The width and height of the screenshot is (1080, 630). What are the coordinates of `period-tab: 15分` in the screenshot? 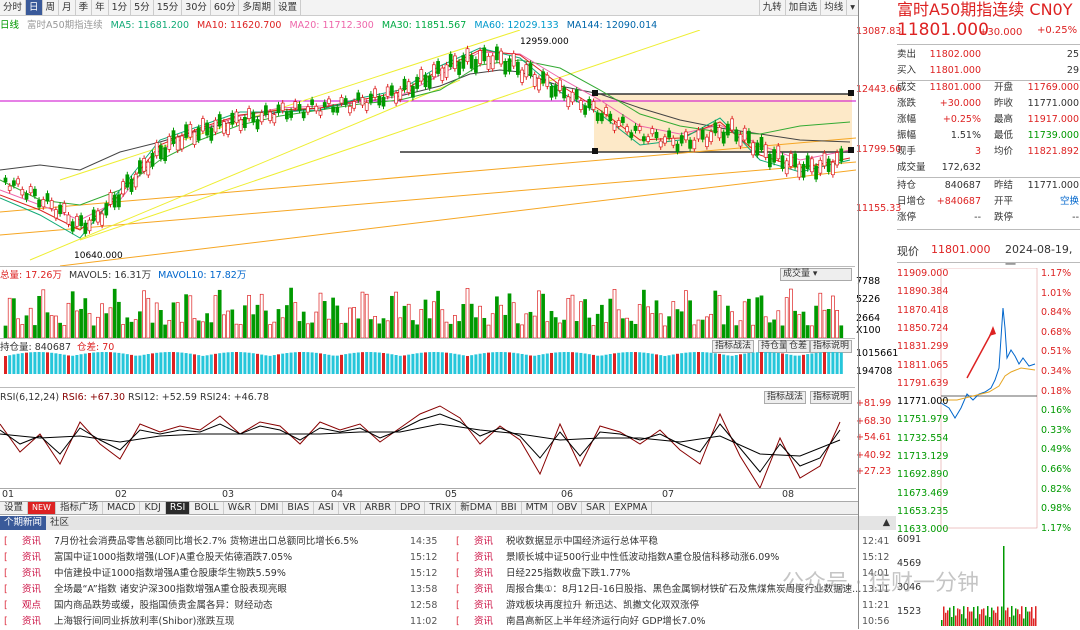 It's located at (168, 7).